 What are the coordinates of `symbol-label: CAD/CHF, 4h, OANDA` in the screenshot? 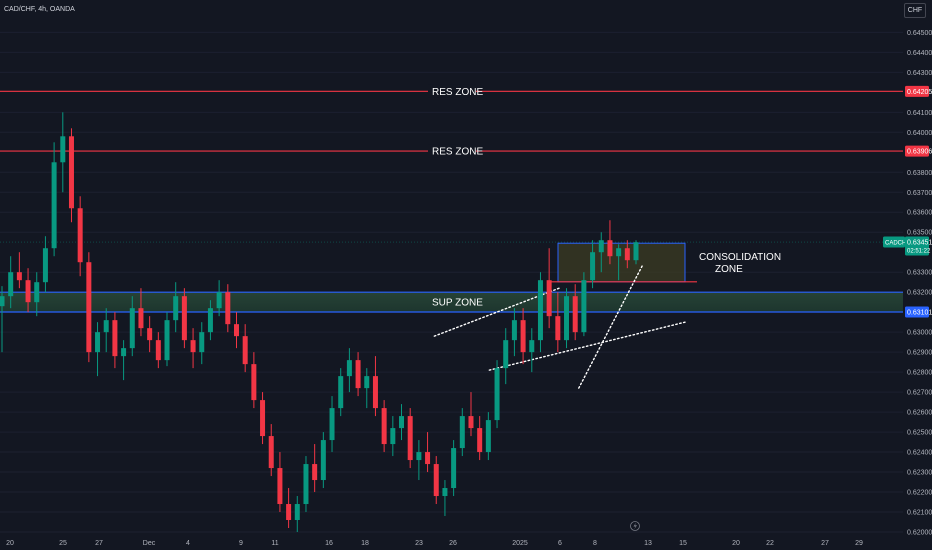 It's located at (39, 9).